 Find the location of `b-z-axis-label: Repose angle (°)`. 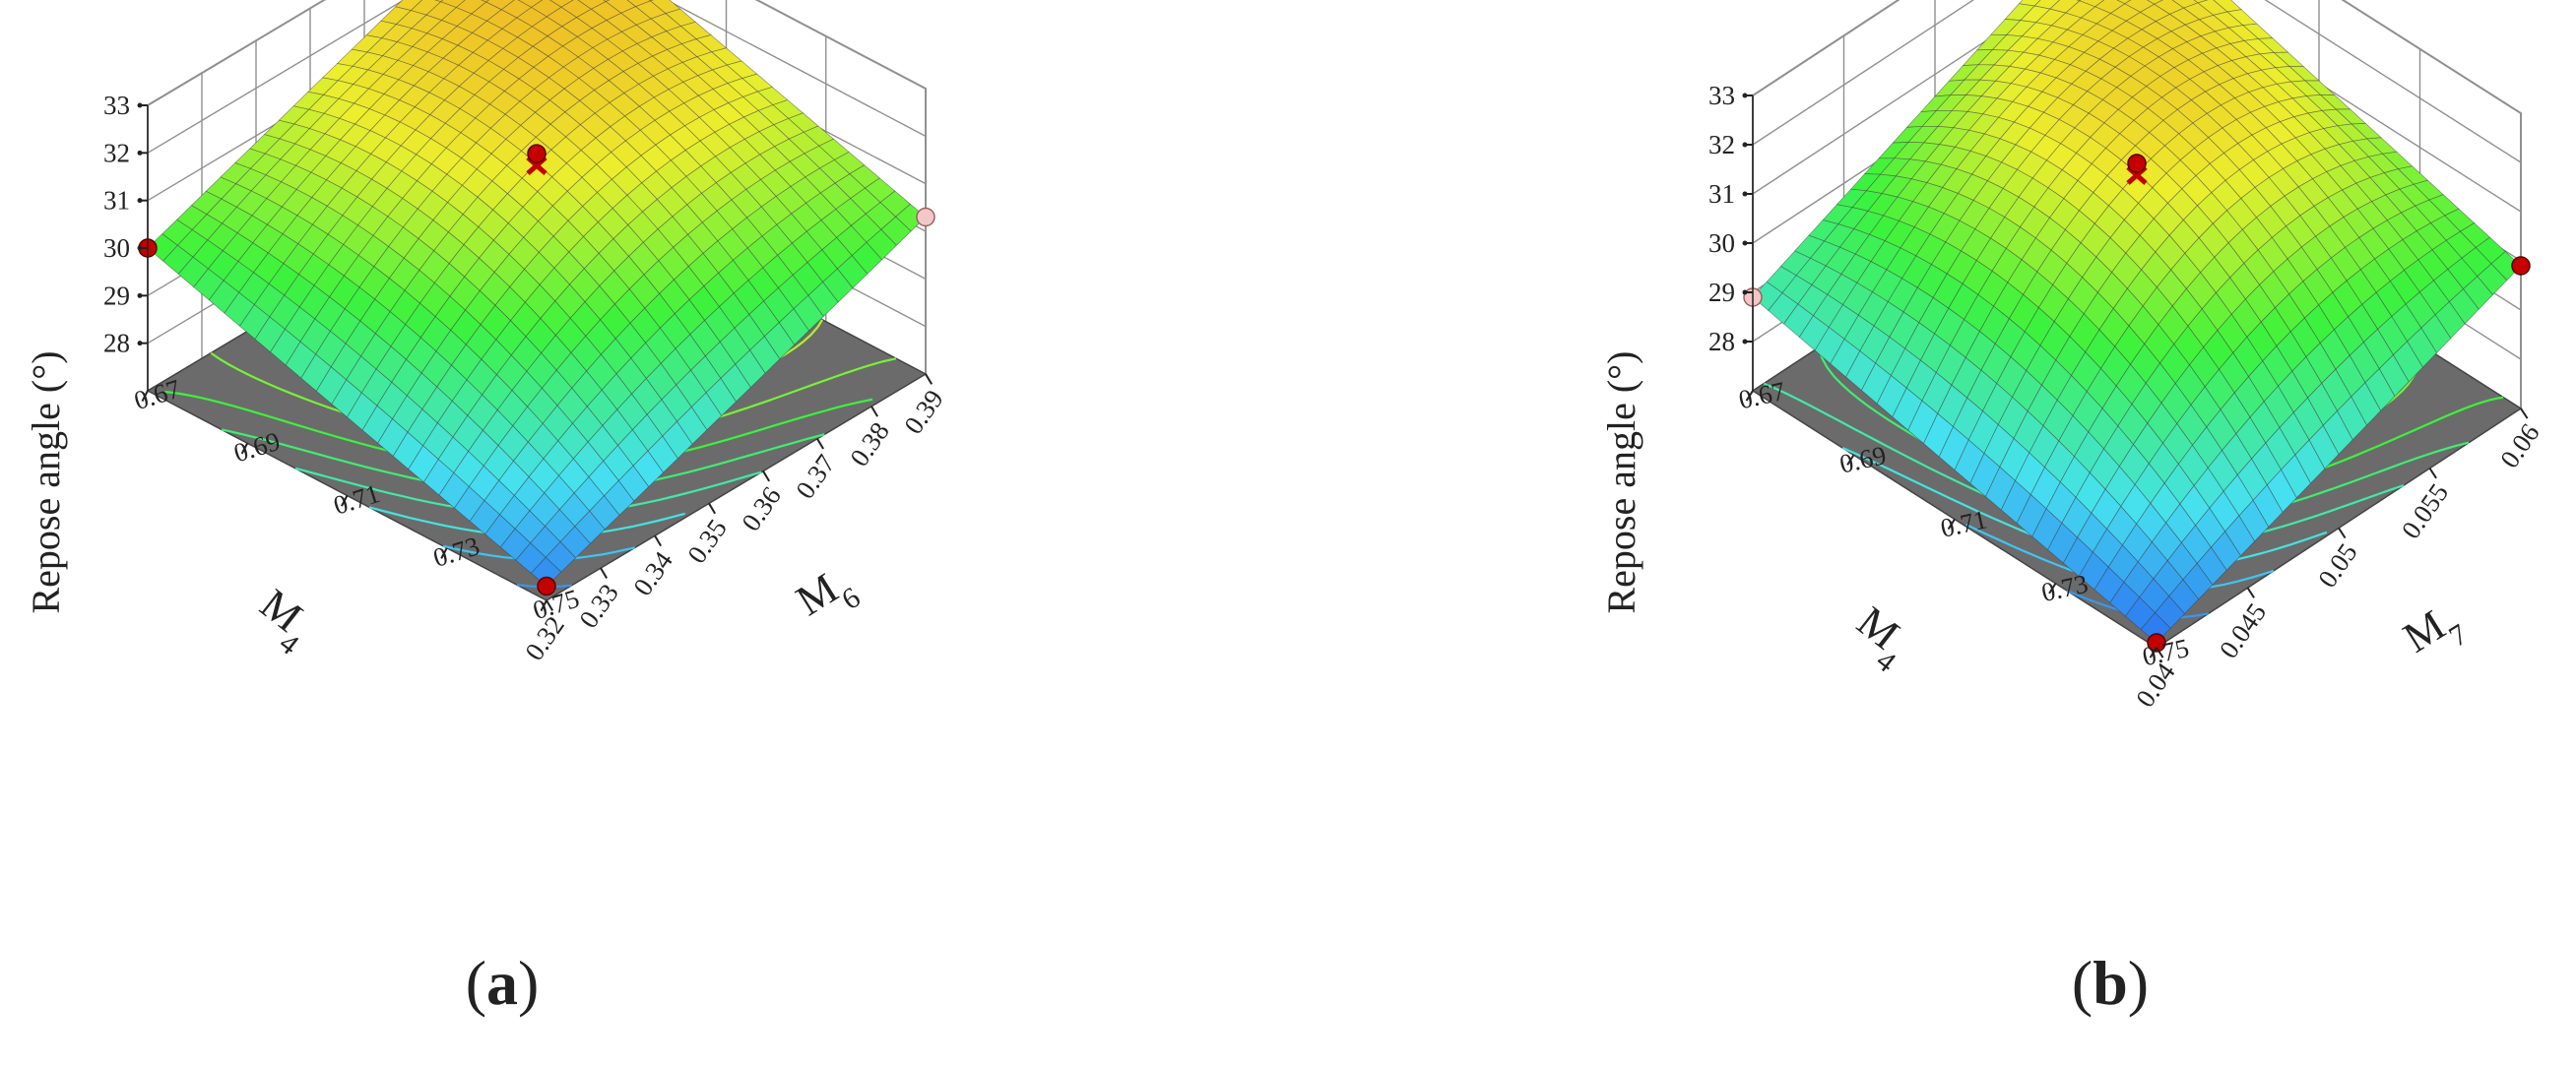

b-z-axis-label: Repose angle (°) is located at coordinates (1621, 481).